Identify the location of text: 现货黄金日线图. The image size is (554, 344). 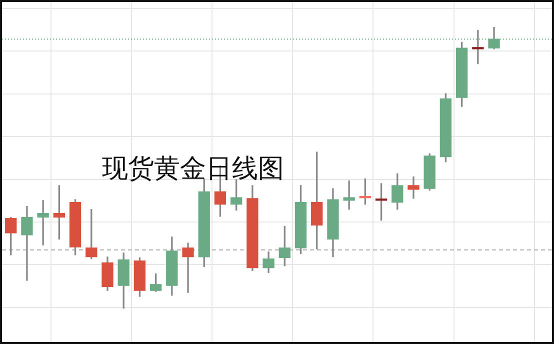
(193, 169).